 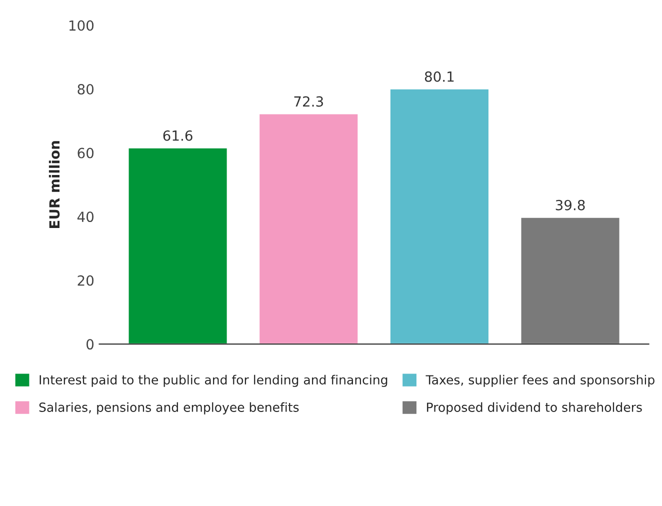 I want to click on y-tick-label: 20, so click(x=86, y=280).